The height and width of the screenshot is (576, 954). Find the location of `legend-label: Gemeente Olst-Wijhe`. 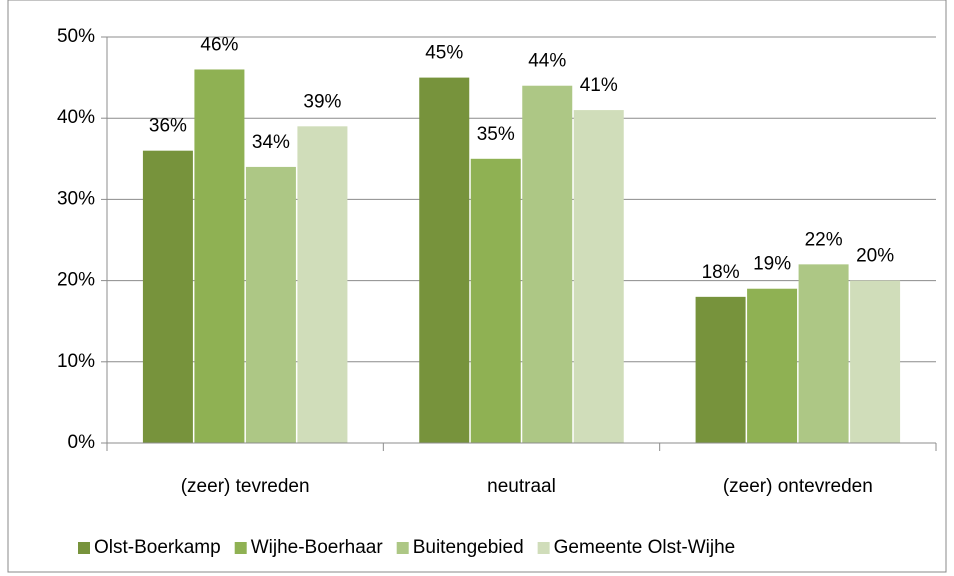

legend-label: Gemeente Olst-Wijhe is located at coordinates (645, 547).